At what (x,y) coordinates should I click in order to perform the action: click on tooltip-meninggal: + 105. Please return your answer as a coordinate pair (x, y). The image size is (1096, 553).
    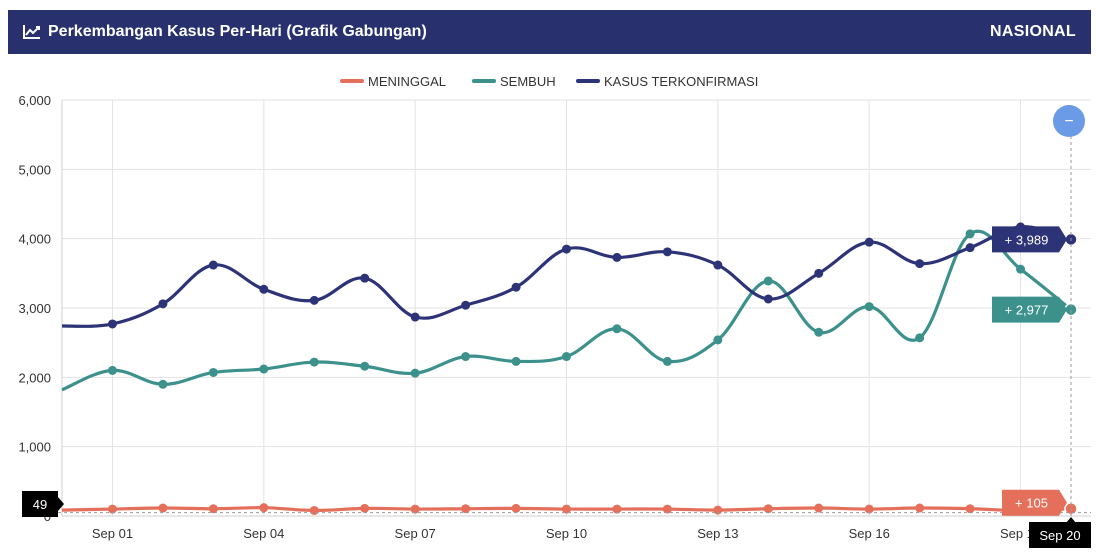
    Looking at the image, I should click on (1034, 502).